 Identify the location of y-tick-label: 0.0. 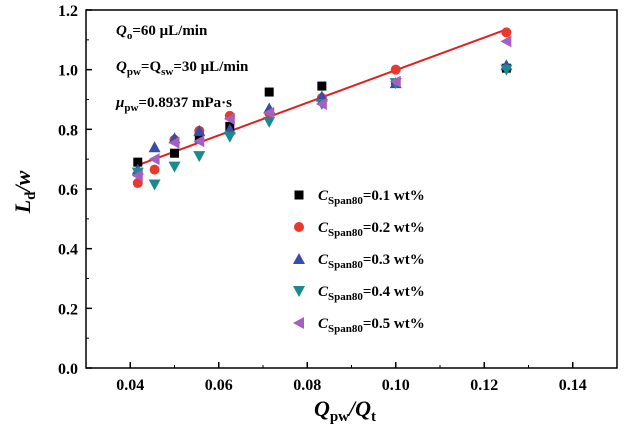
(68, 369).